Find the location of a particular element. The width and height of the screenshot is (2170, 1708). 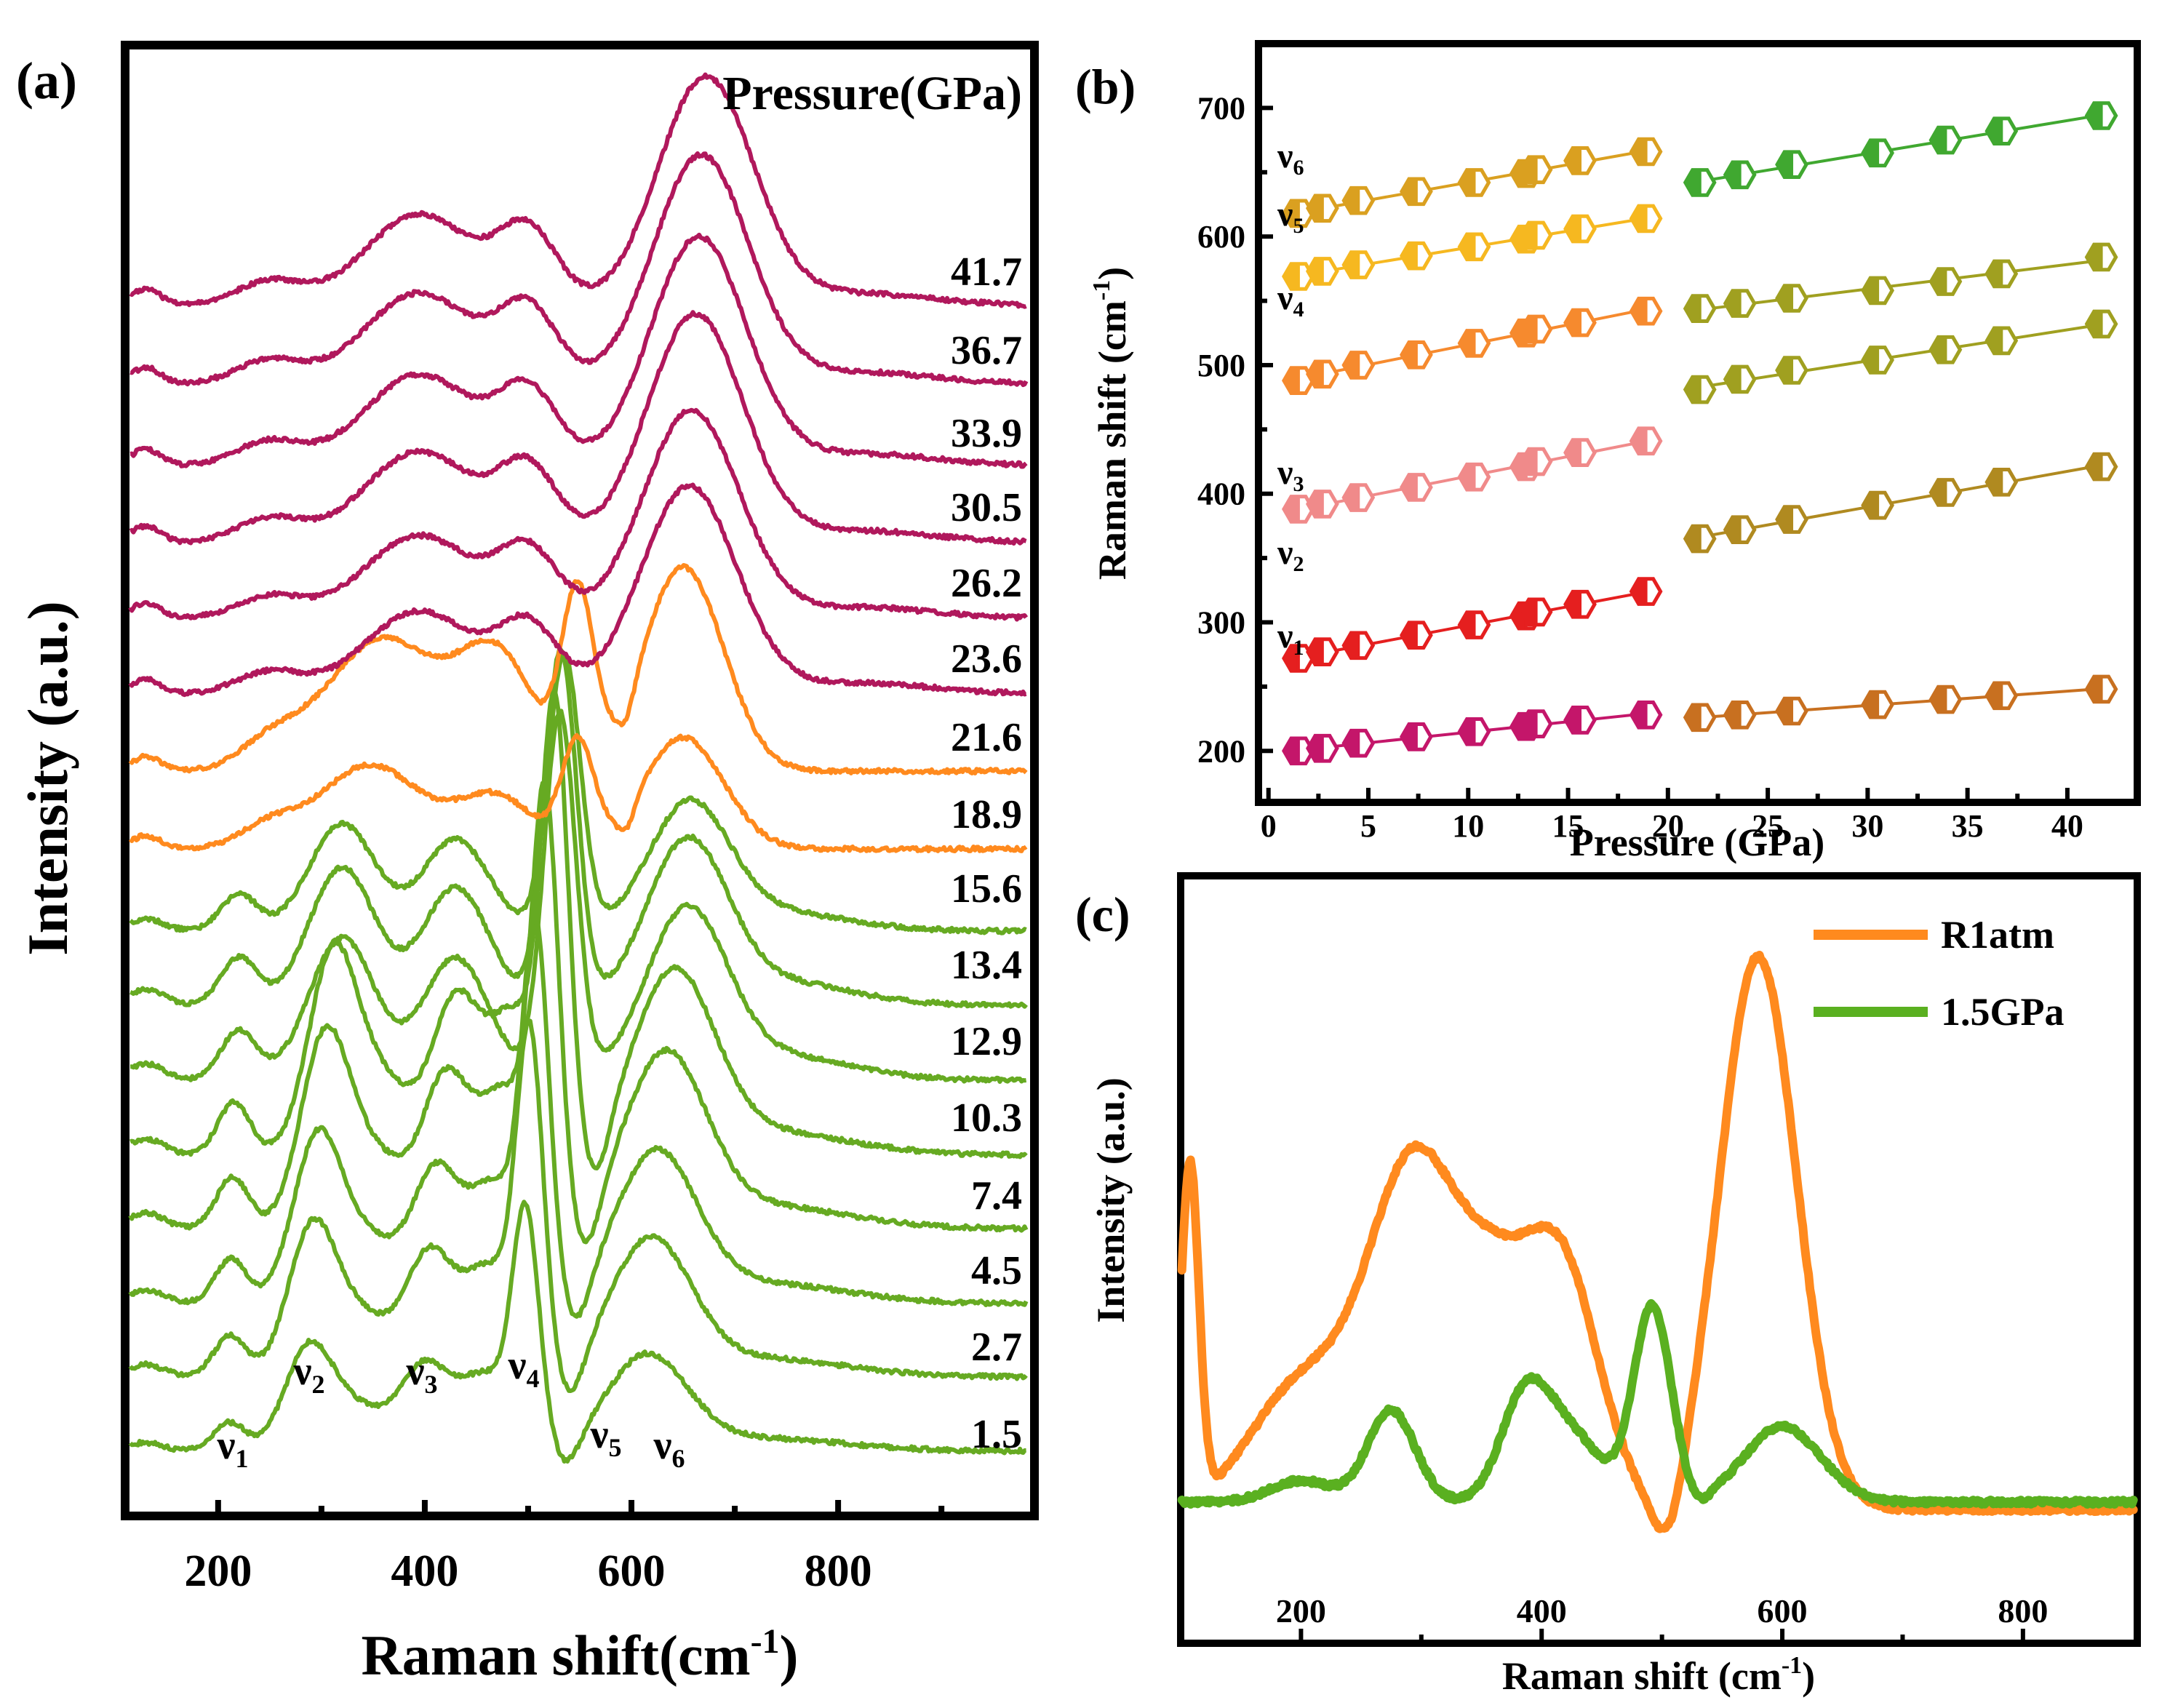

panel-a-spectrum-41.7 is located at coordinates (578, 190).